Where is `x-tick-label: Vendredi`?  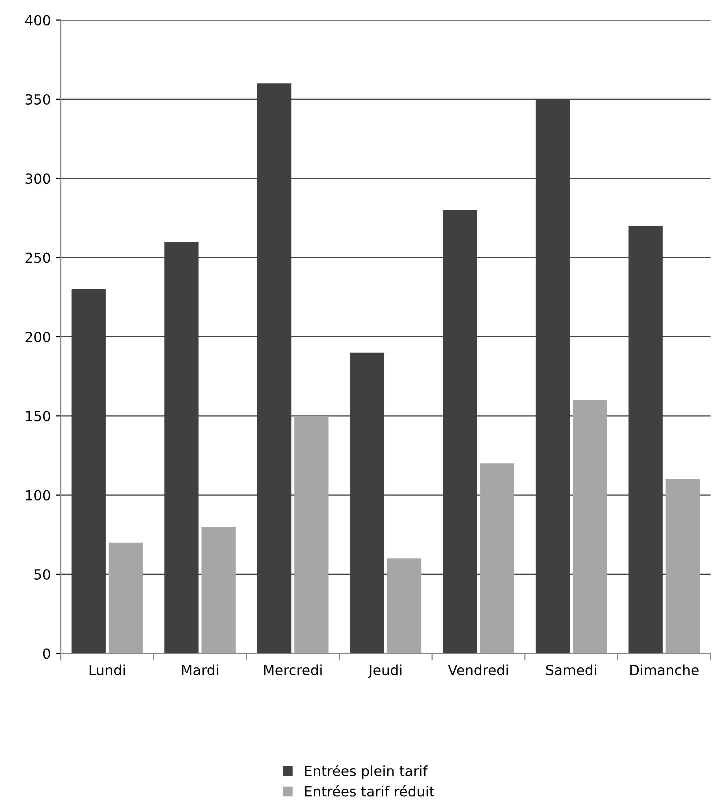 x-tick-label: Vendredi is located at coordinates (478, 670).